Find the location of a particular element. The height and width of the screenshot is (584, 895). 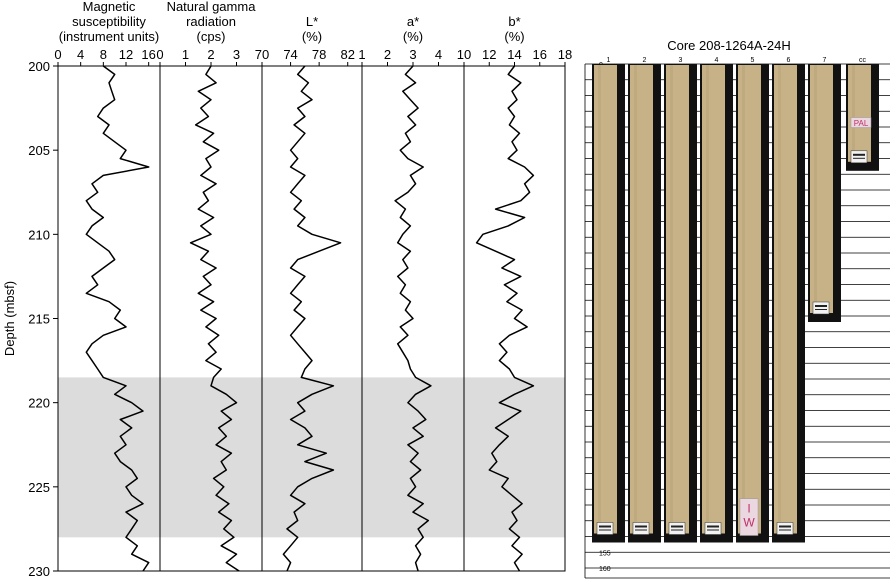

panel-title-b: b* is located at coordinates (514, 21).